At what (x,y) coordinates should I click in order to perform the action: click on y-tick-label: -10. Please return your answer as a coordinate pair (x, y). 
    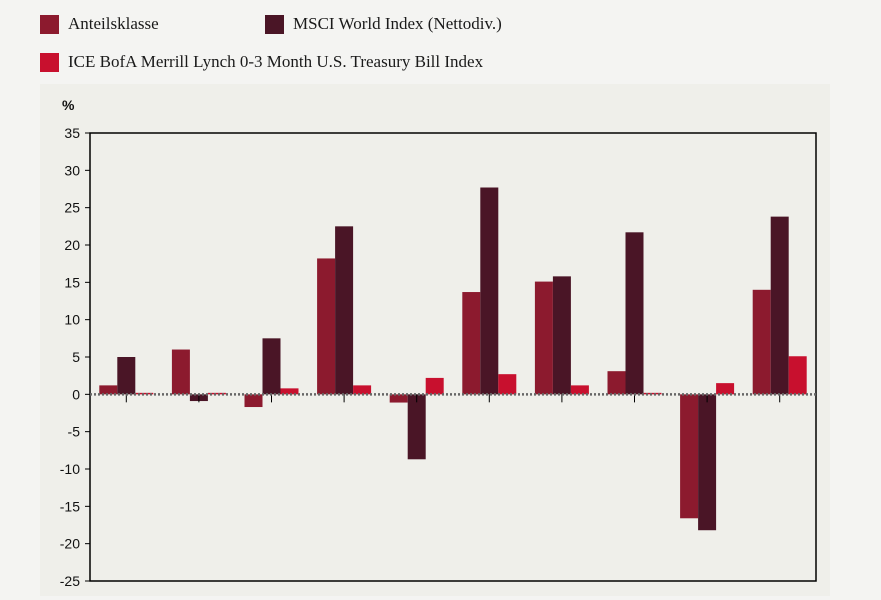
    Looking at the image, I should click on (70, 469).